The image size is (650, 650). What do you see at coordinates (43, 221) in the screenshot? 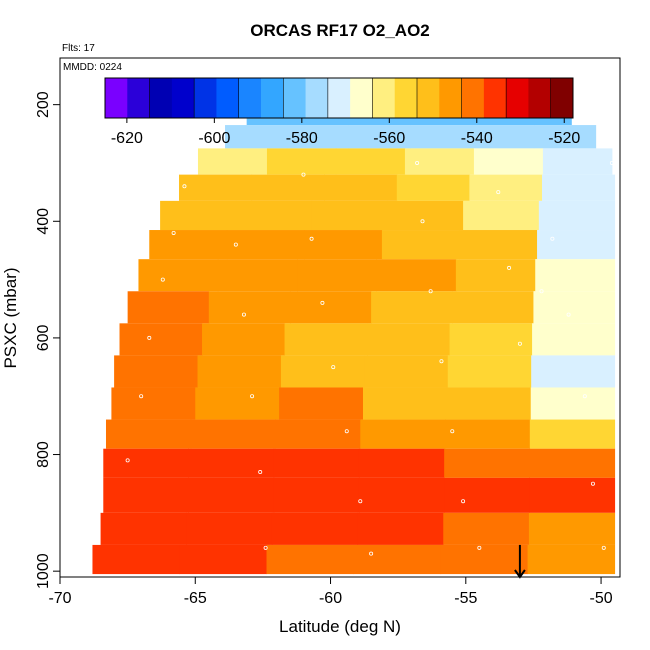
I see `y-tick-label: 400` at bounding box center [43, 221].